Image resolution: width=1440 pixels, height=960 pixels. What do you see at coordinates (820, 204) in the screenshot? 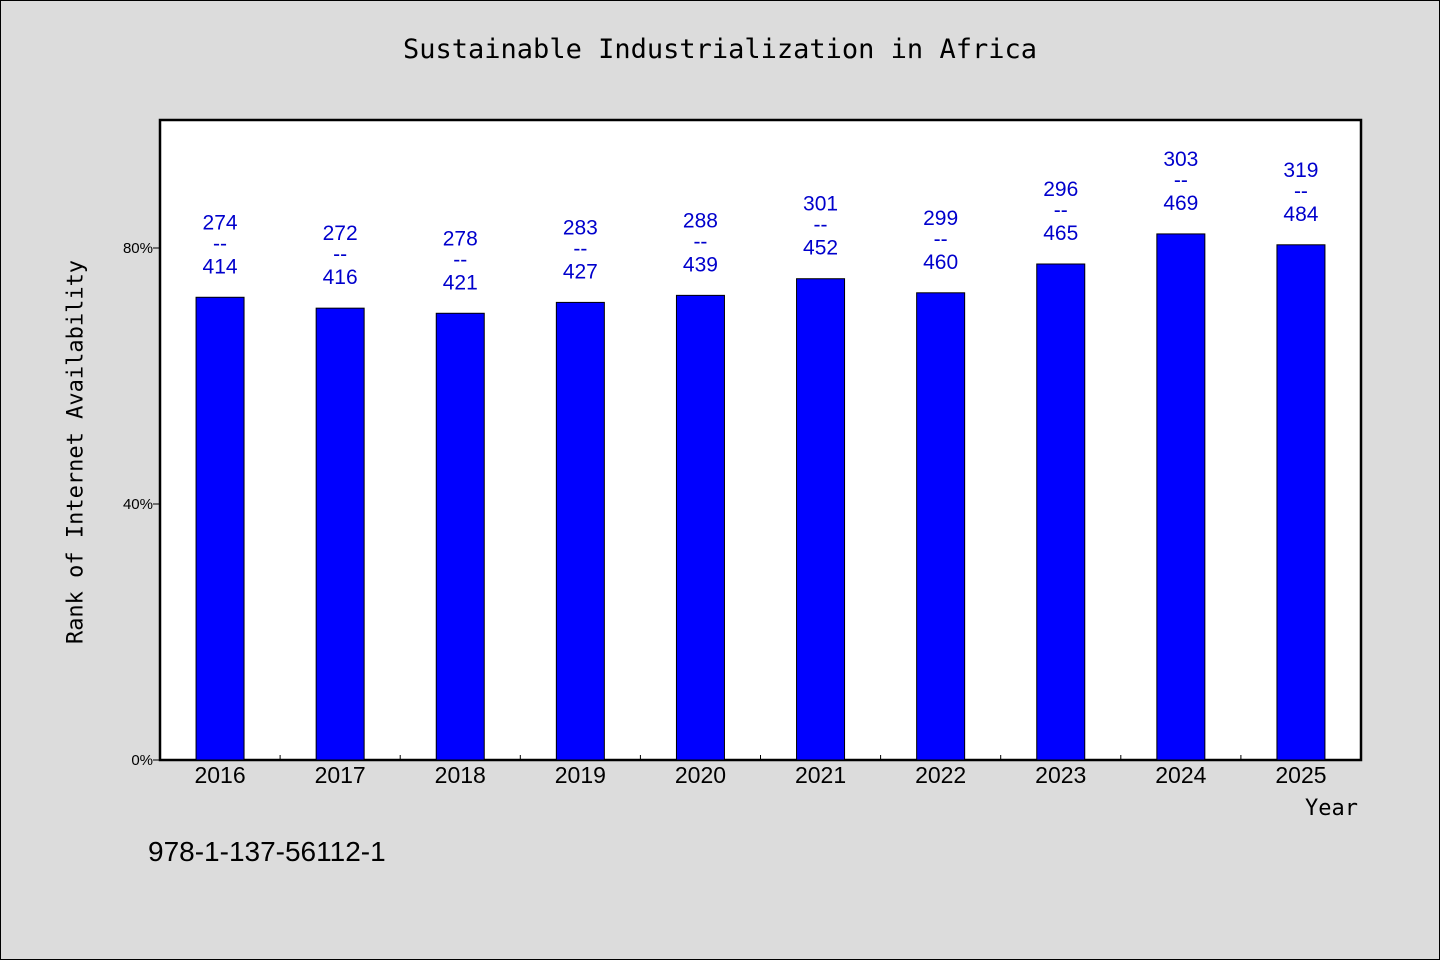
I see `data-label-top: 301` at bounding box center [820, 204].